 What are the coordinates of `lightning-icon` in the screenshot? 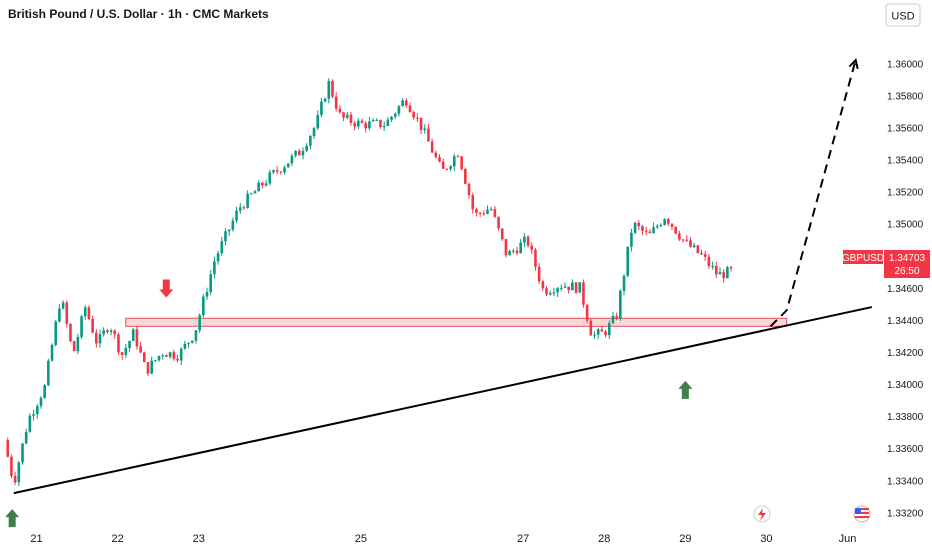 It's located at (762, 514).